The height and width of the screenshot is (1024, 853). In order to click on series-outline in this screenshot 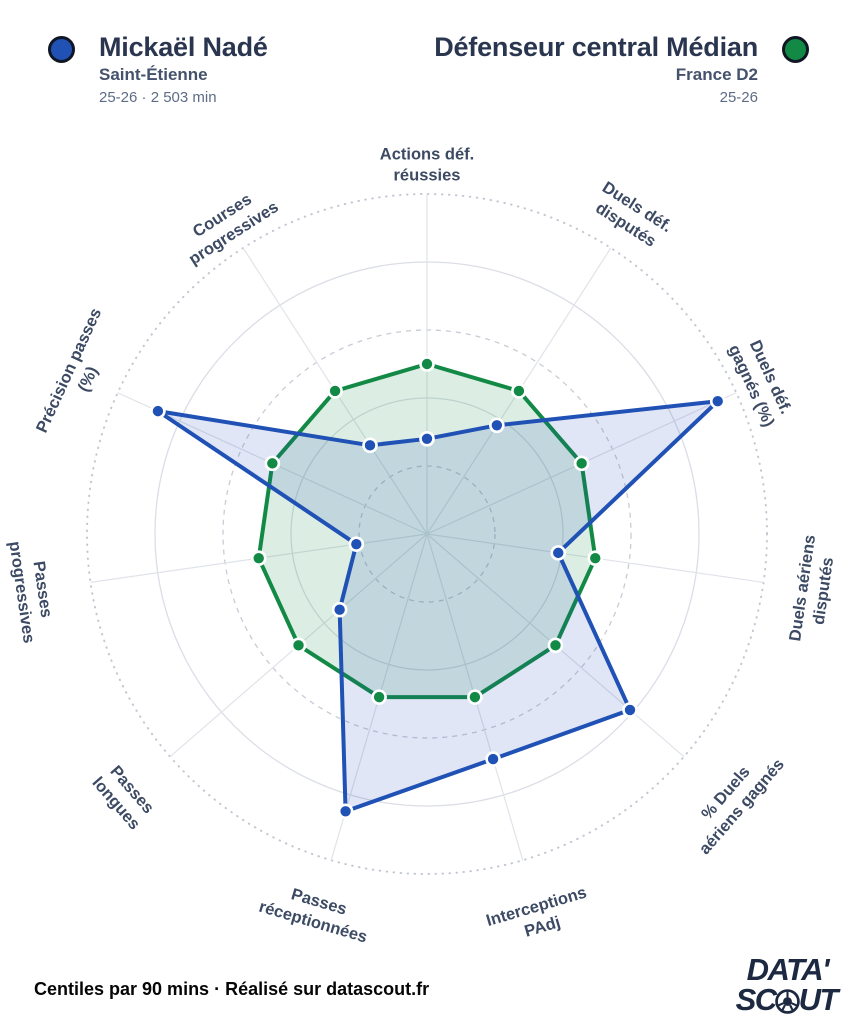, I will do `click(427, 531)`.